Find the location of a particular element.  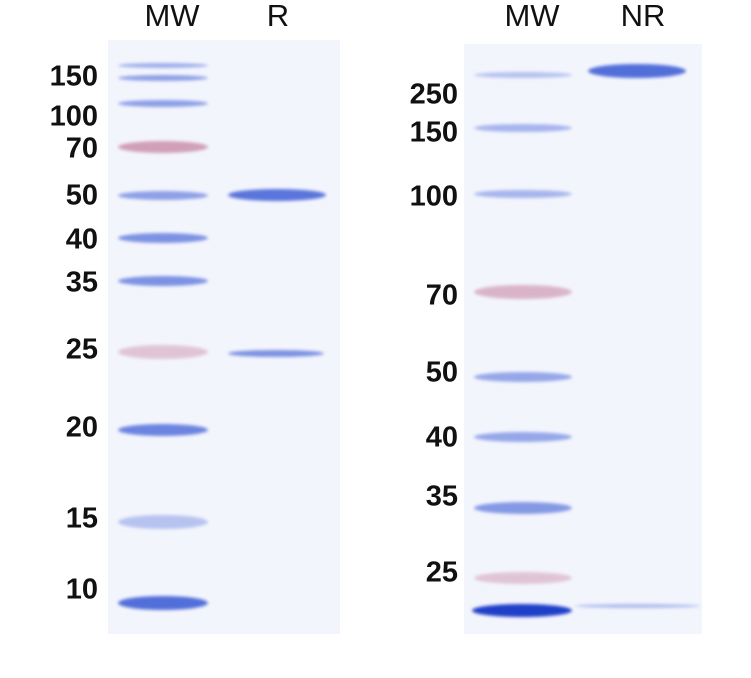

sample-band-light-chain is located at coordinates (276, 353).